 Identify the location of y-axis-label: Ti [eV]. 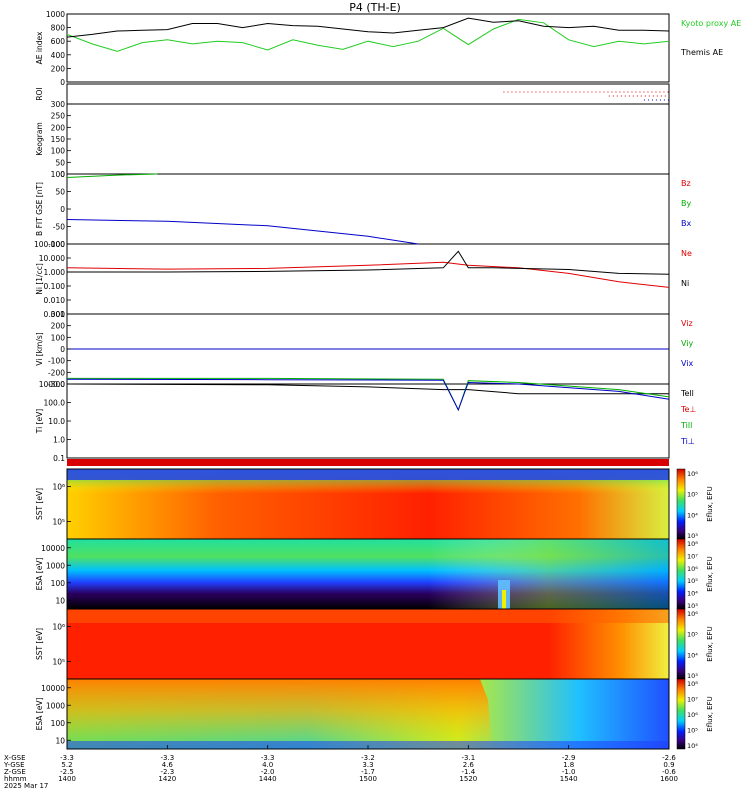
(39, 421).